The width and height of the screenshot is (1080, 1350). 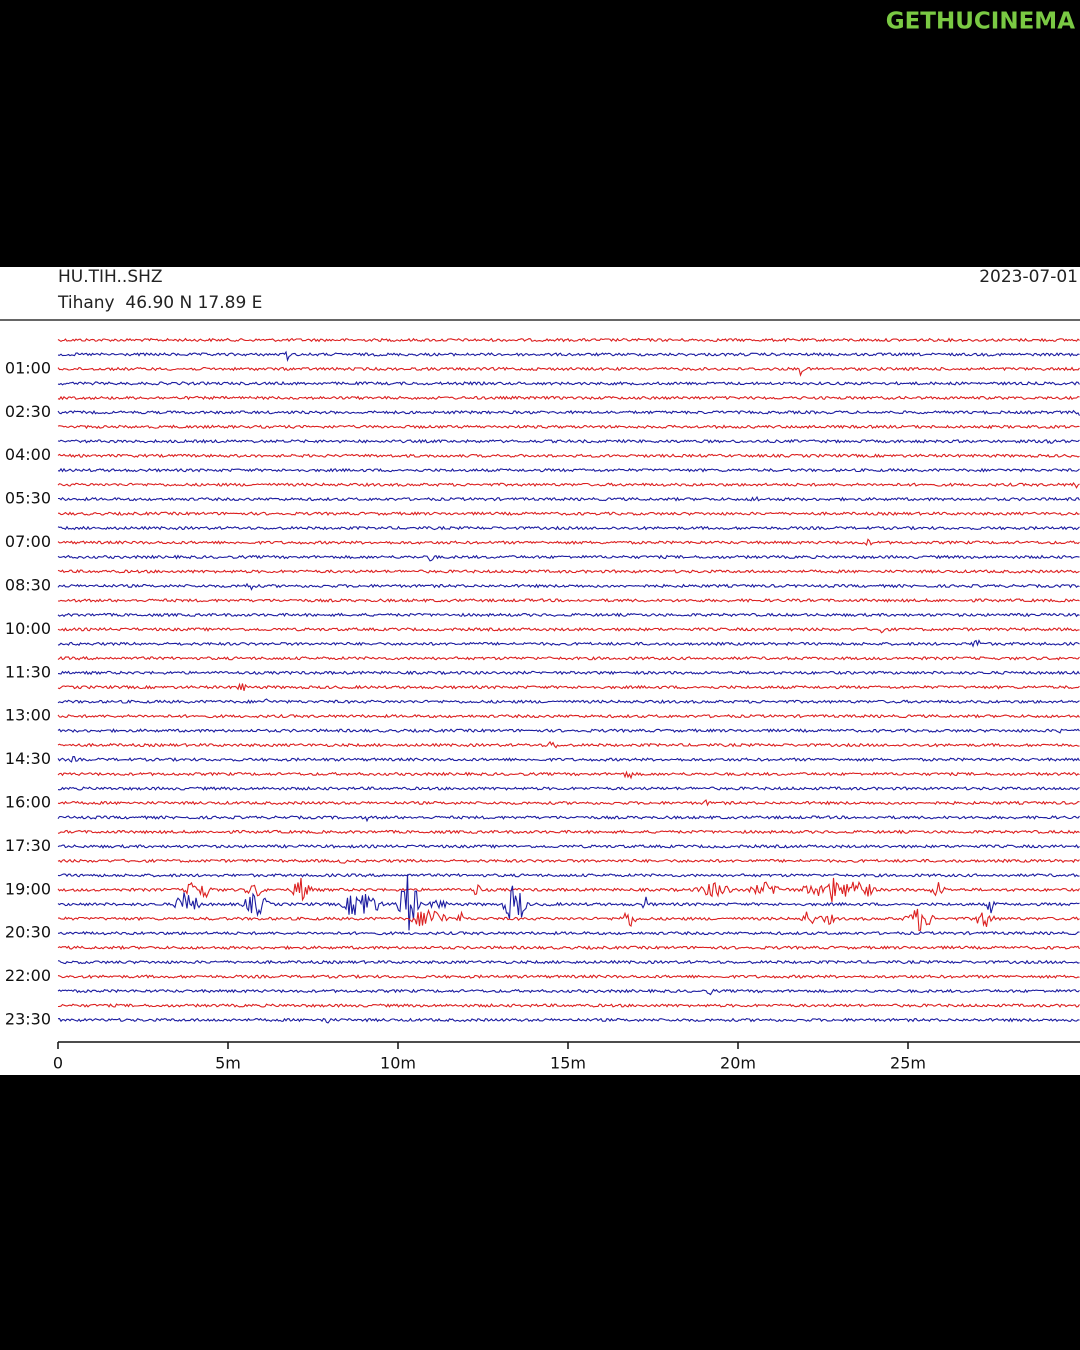 What do you see at coordinates (28, 584) in the screenshot?
I see `y-tick-label: 08:30` at bounding box center [28, 584].